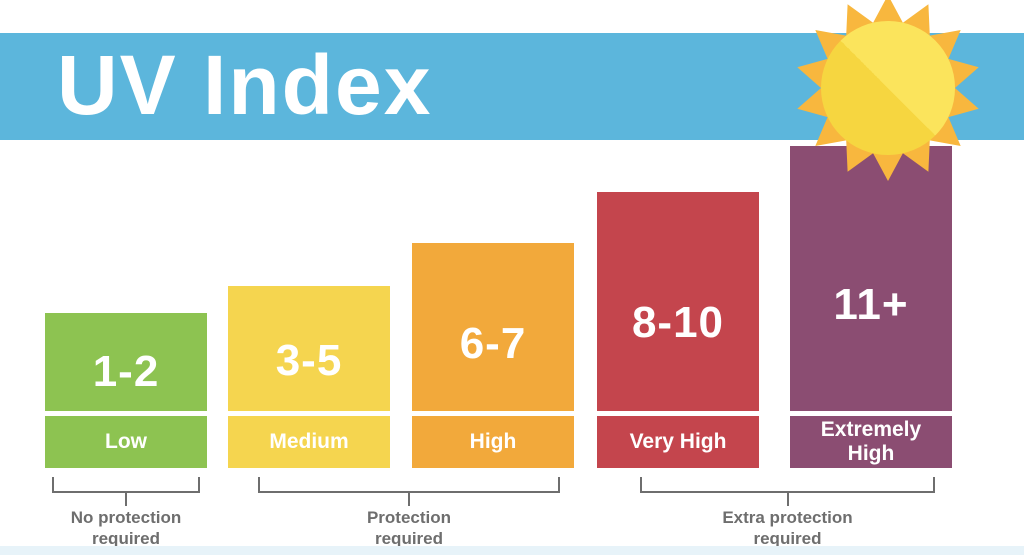  I want to click on annotation-protection: Protection required, so click(409, 513).